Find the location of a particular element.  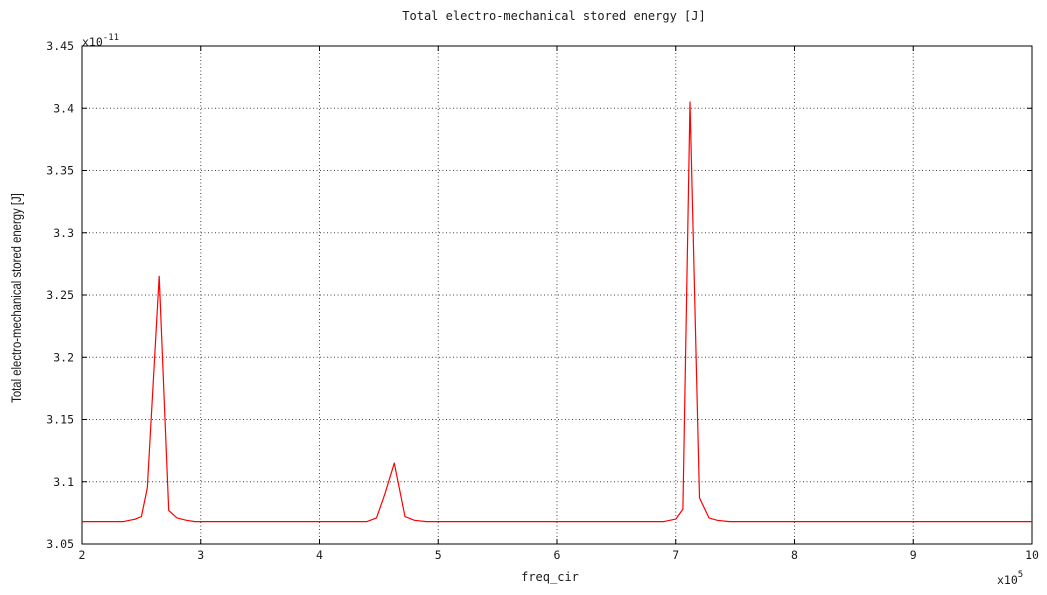

x-tick-label: 3 is located at coordinates (200, 555).